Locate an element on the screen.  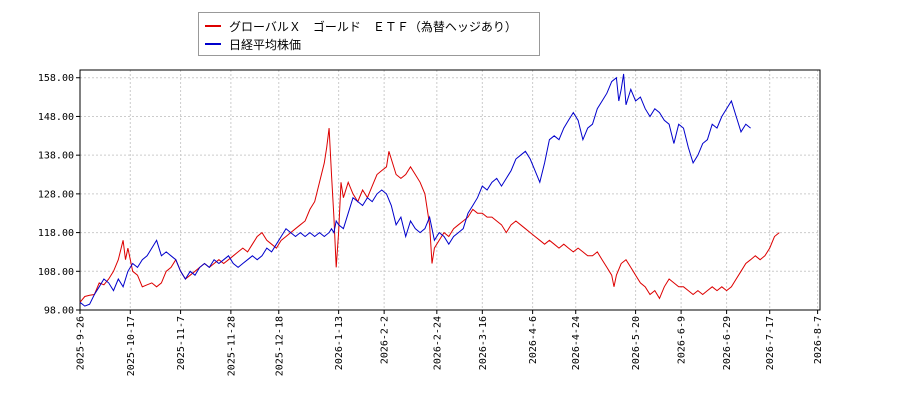
y-tick-label: 158.00 is located at coordinates (56, 78).